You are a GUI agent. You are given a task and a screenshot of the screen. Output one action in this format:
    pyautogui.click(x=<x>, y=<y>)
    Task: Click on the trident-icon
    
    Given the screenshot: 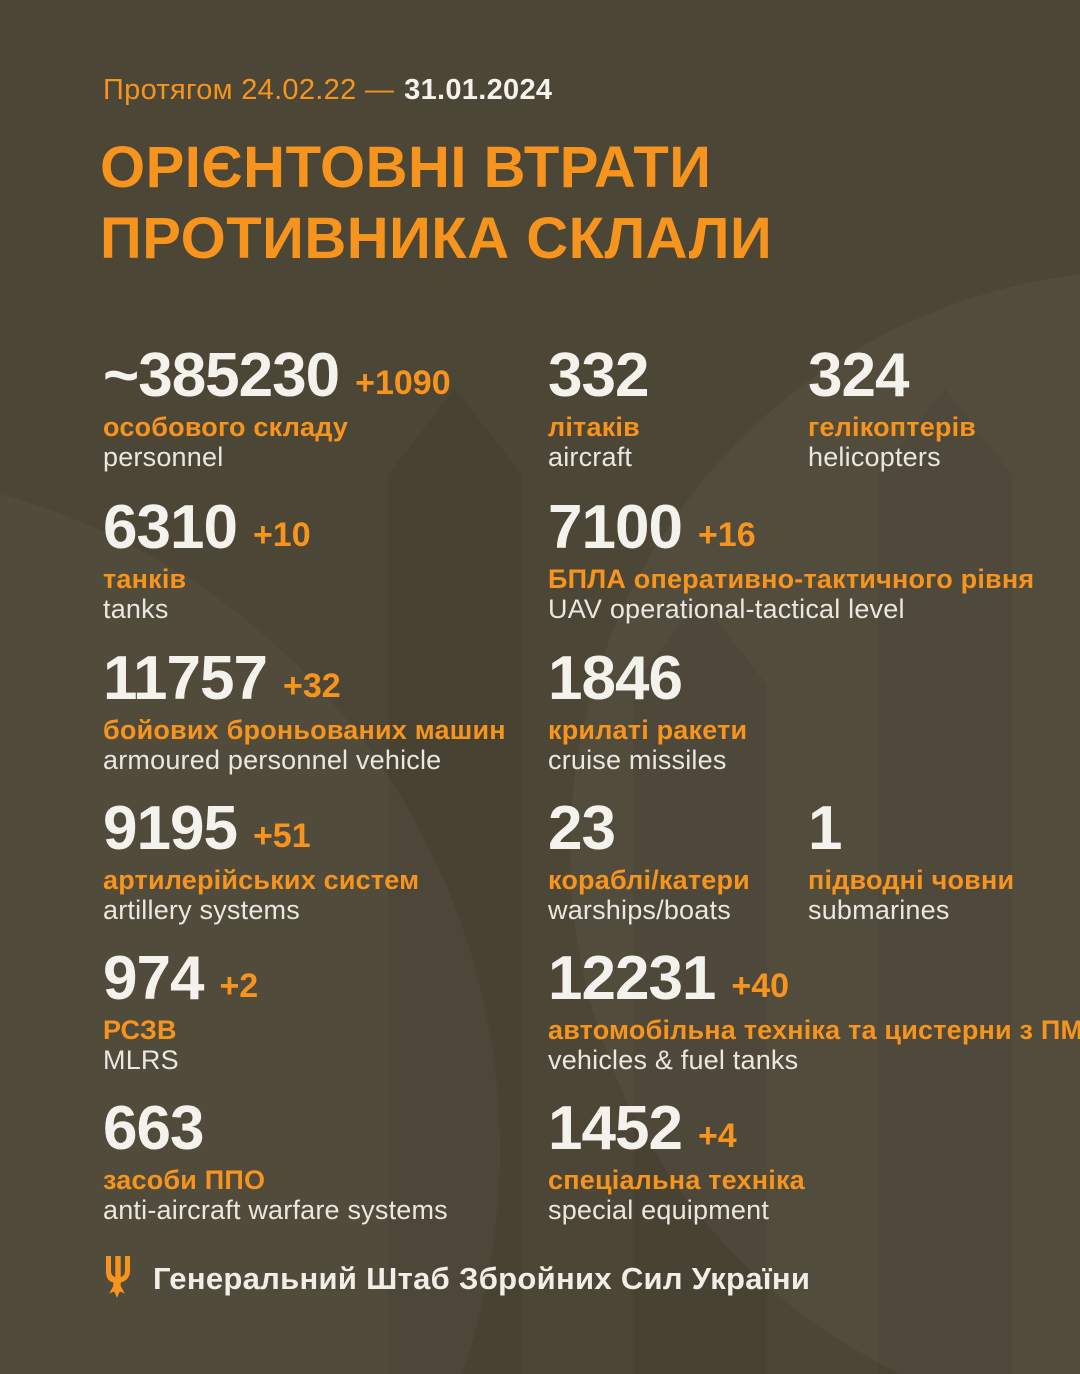 What is the action you would take?
    pyautogui.click(x=118, y=1279)
    